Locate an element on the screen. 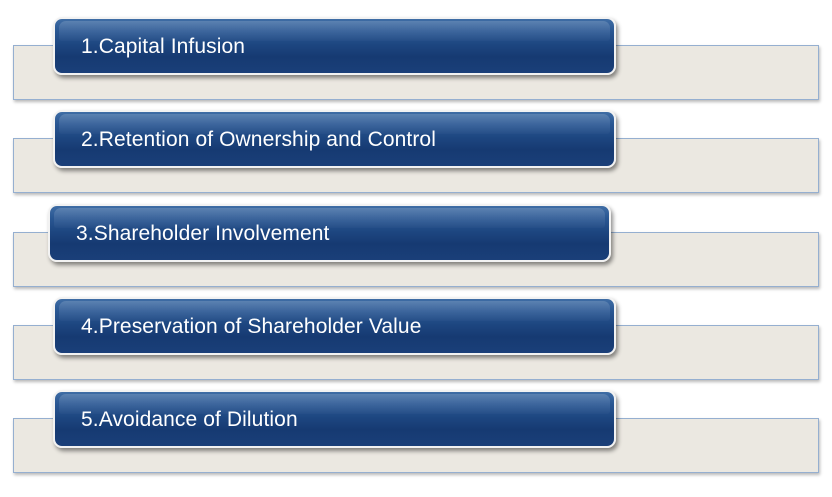 Image resolution: width=832 pixels, height=497 pixels. list-item-1-label: 1.Capital Infusion is located at coordinates (163, 46).